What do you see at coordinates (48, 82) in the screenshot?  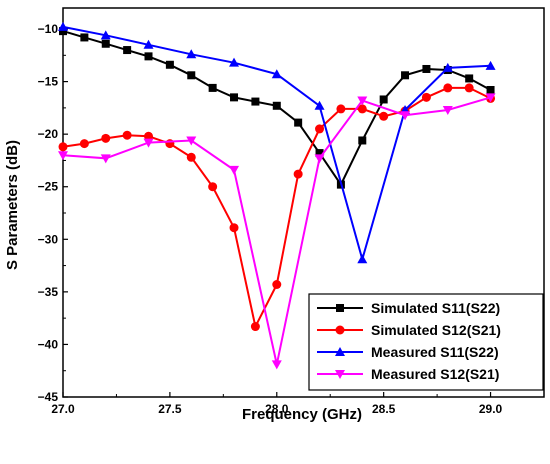 I see `y-tick-label: −15` at bounding box center [48, 82].